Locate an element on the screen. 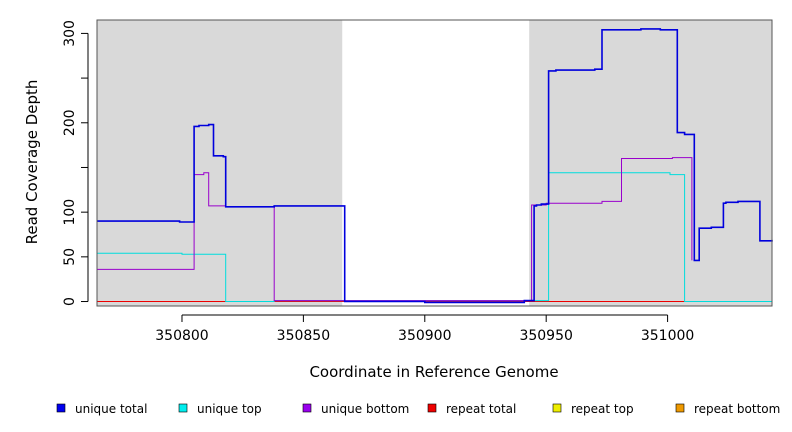  legend-label: repeat total is located at coordinates (481, 409).